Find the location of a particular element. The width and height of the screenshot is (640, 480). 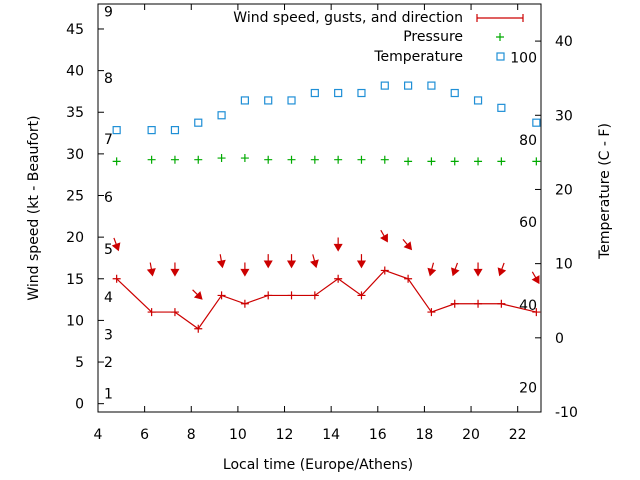

y-tick-label: 40 is located at coordinates (75, 72).